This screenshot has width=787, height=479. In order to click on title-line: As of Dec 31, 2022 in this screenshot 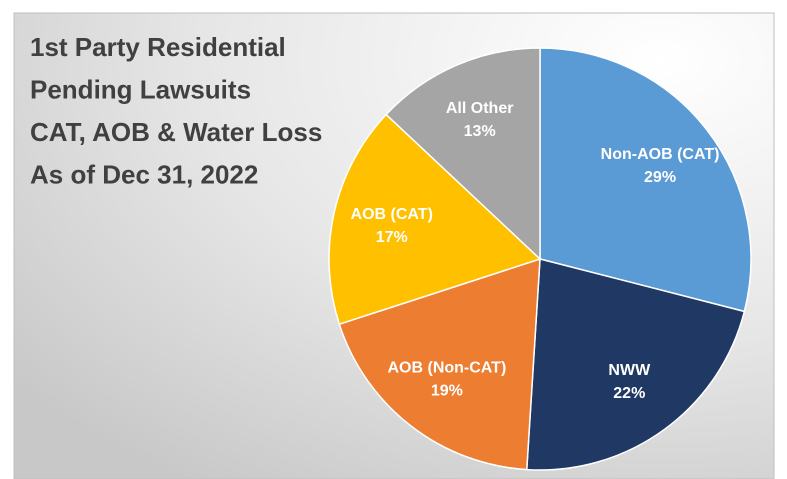, I will do `click(144, 174)`.